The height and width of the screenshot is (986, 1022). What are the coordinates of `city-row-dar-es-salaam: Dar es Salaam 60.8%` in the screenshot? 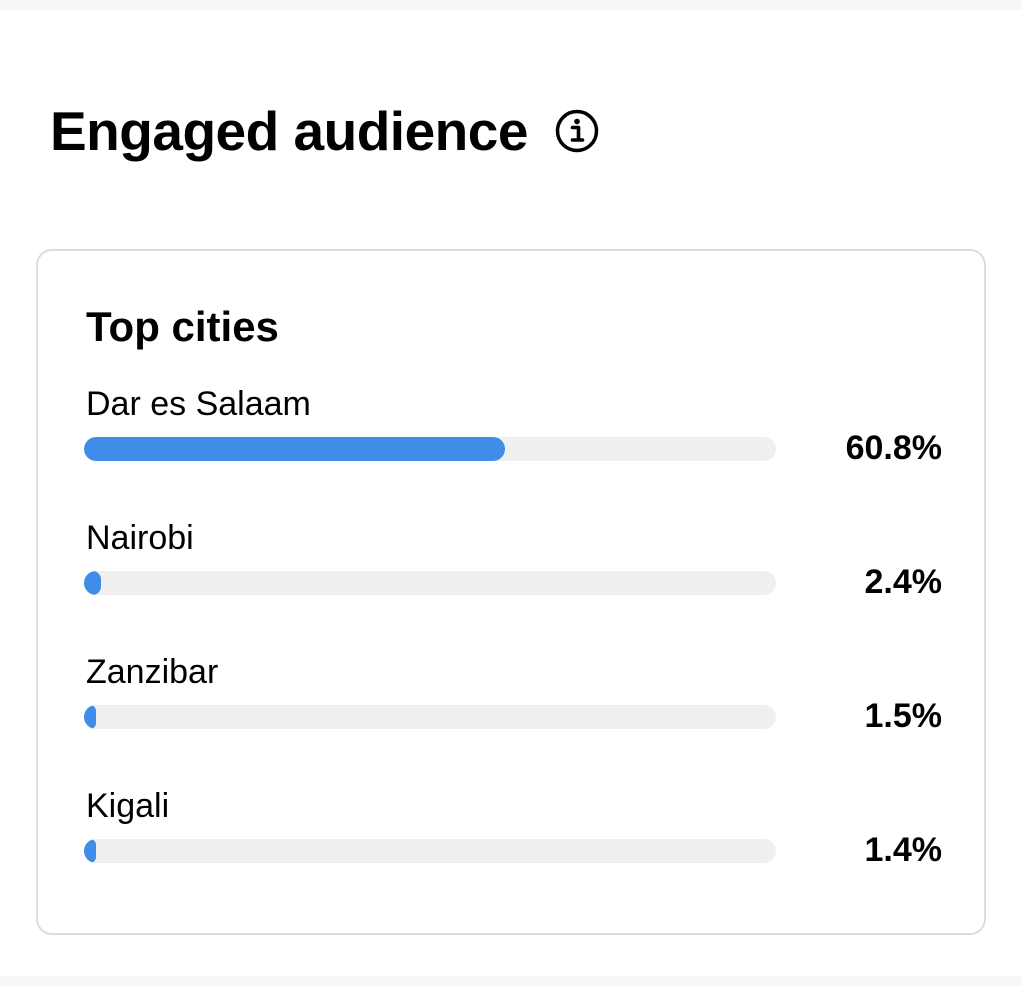 It's located at (511, 433).